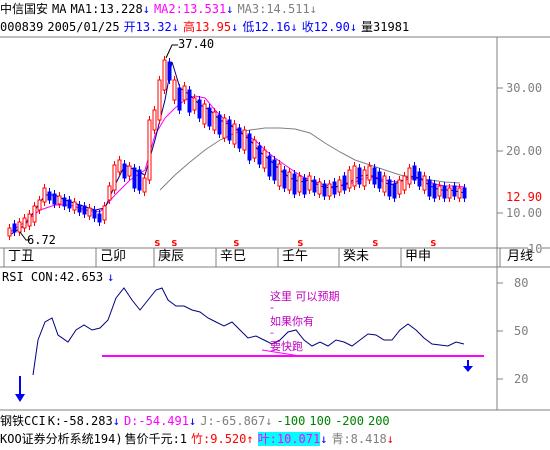 This screenshot has height=450, width=550. I want to click on time-label-xinsi: 辛巳, so click(233, 256).